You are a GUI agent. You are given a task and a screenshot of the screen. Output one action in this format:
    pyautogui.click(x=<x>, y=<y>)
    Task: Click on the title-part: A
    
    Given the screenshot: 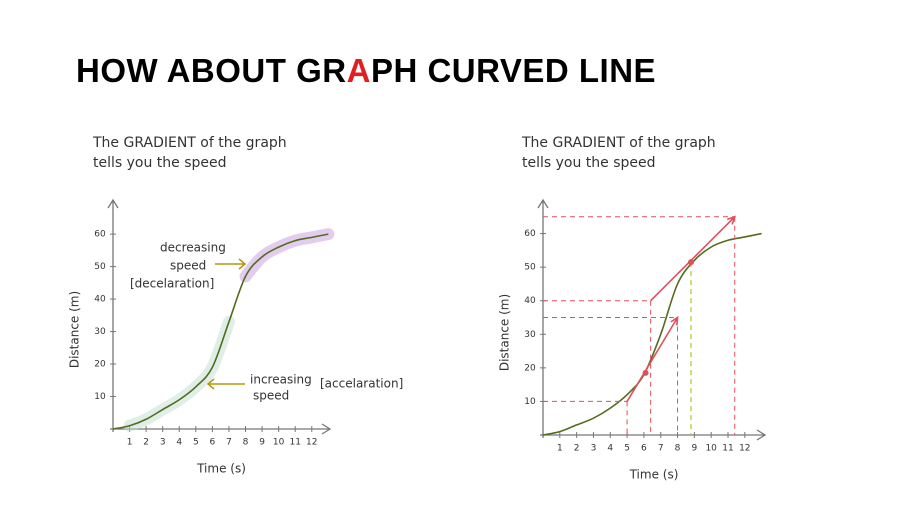 What is the action you would take?
    pyautogui.click(x=358, y=70)
    